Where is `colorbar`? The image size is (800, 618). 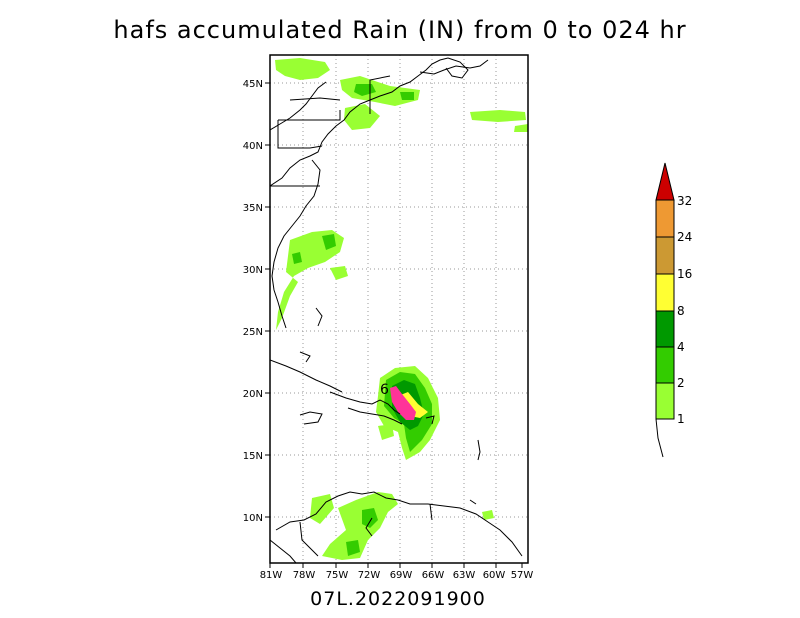 colorbar is located at coordinates (665, 310).